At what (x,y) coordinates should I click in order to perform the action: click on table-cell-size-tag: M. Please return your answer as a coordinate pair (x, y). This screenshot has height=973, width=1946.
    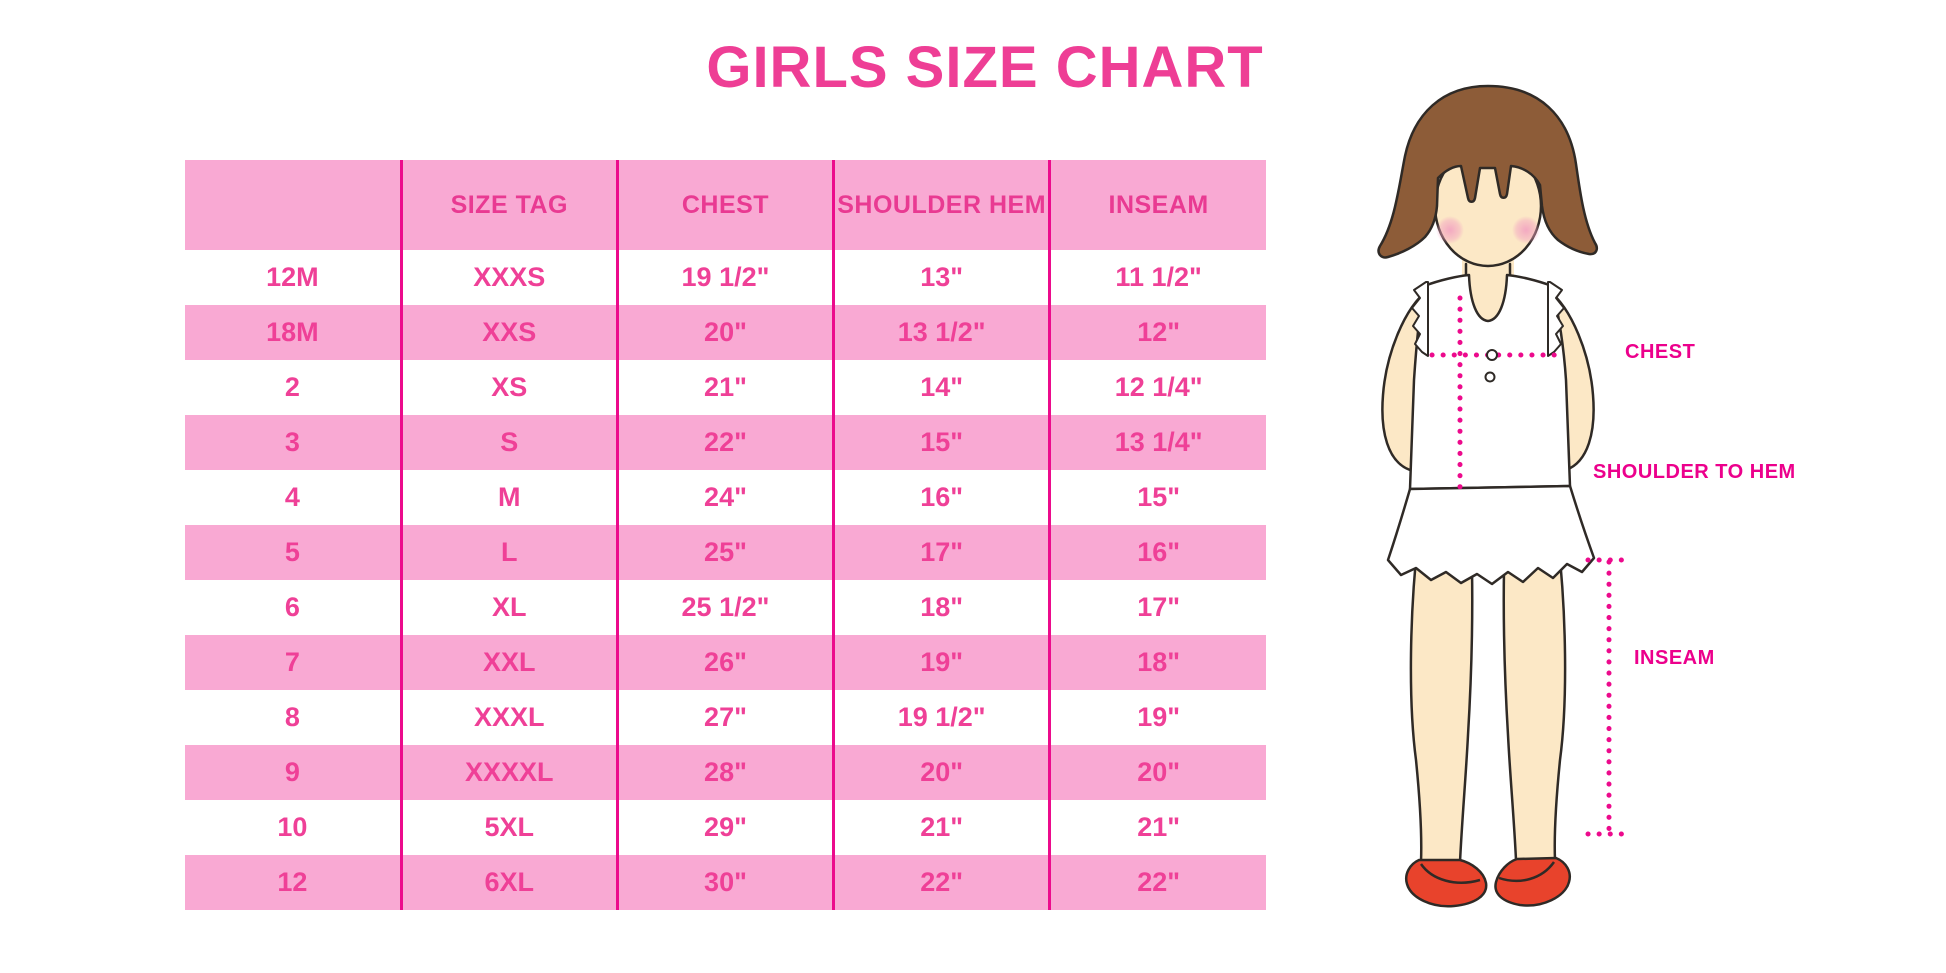
    Looking at the image, I should click on (508, 497).